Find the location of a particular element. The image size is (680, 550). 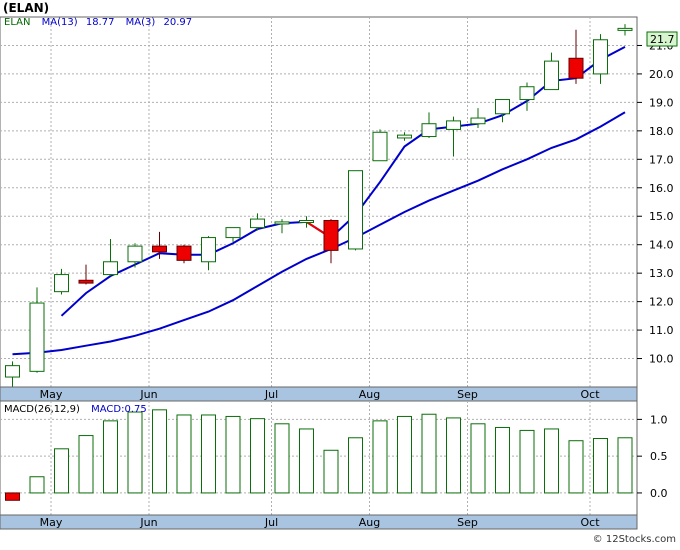

macd-legend-value: MACD:0.75 is located at coordinates (119, 409).